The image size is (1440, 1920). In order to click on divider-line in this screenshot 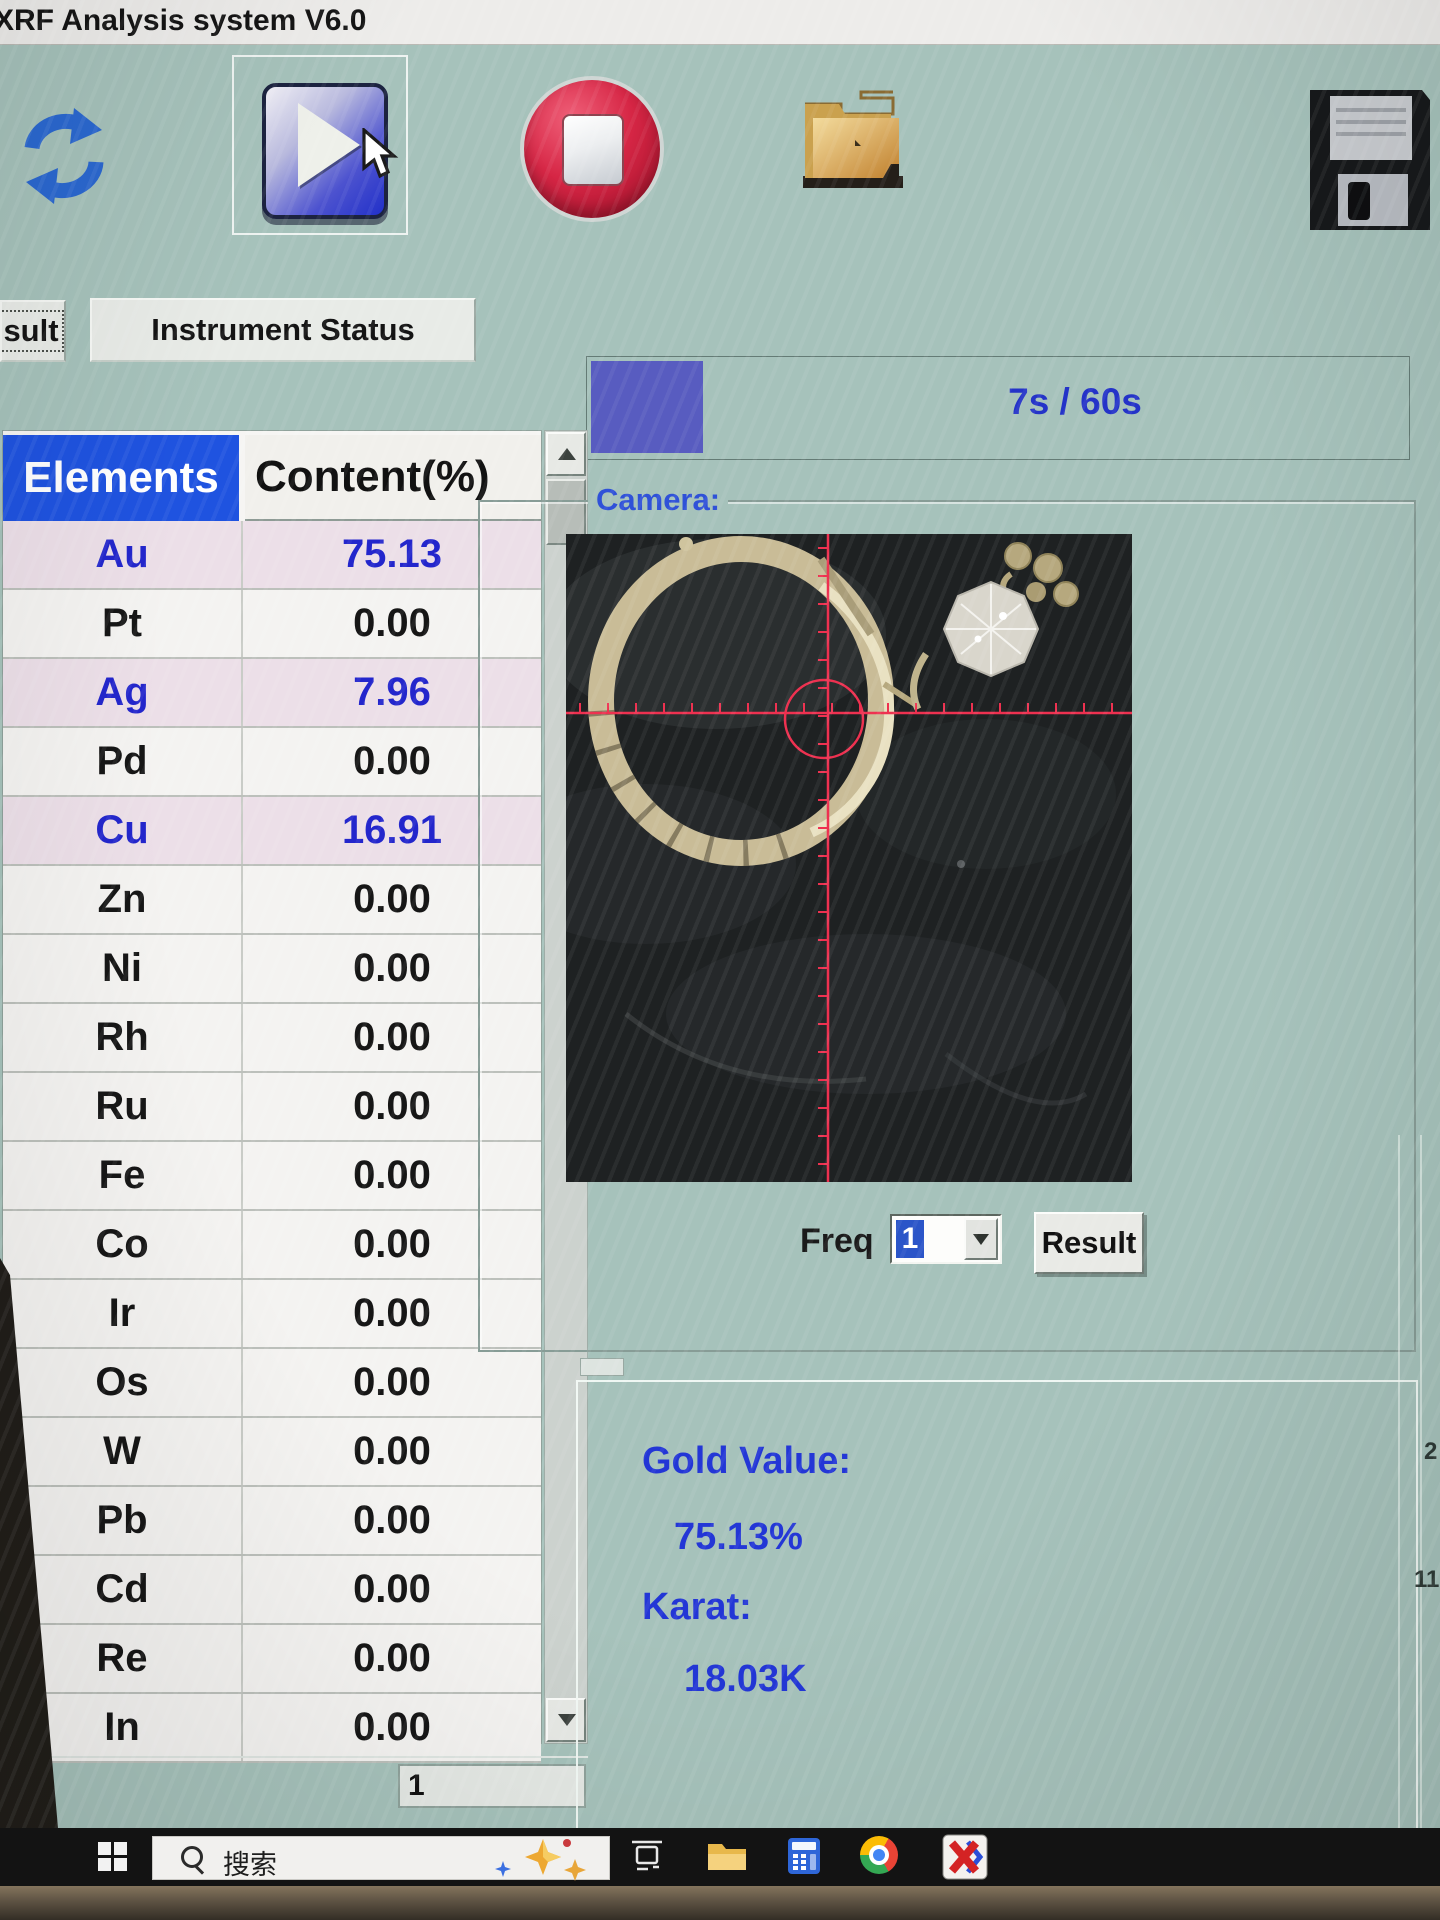, I will do `click(294, 1757)`.